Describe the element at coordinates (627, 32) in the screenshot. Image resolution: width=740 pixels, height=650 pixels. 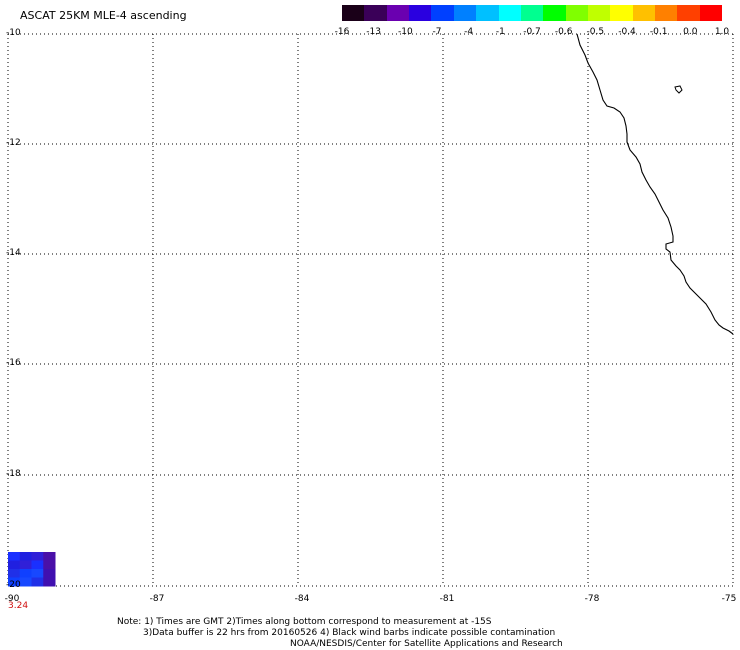
I see `scale-label: -0.4` at that location.